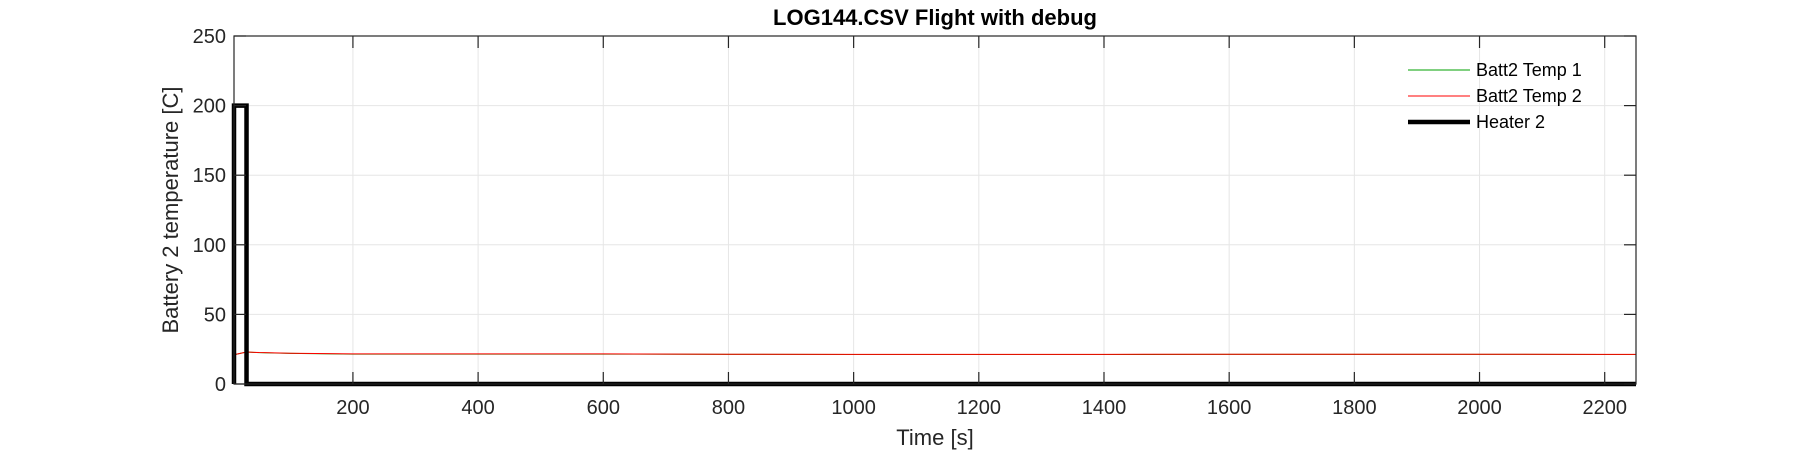  Describe the element at coordinates (979, 408) in the screenshot. I see `x-tick-label: 1200` at that location.